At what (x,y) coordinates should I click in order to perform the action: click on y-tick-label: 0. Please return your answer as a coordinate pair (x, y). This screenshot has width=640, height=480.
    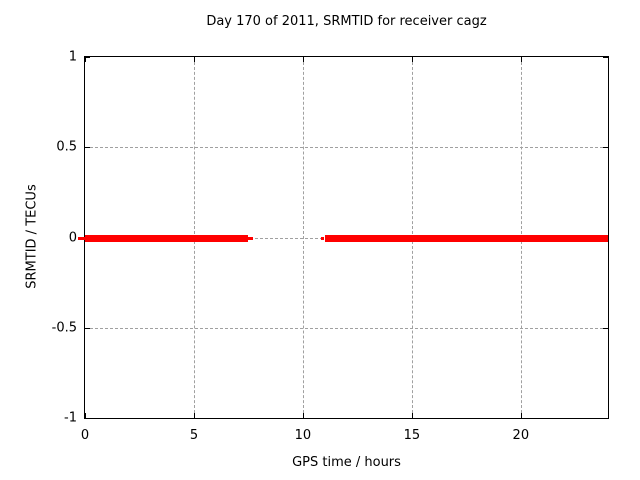
    Looking at the image, I should click on (72, 237).